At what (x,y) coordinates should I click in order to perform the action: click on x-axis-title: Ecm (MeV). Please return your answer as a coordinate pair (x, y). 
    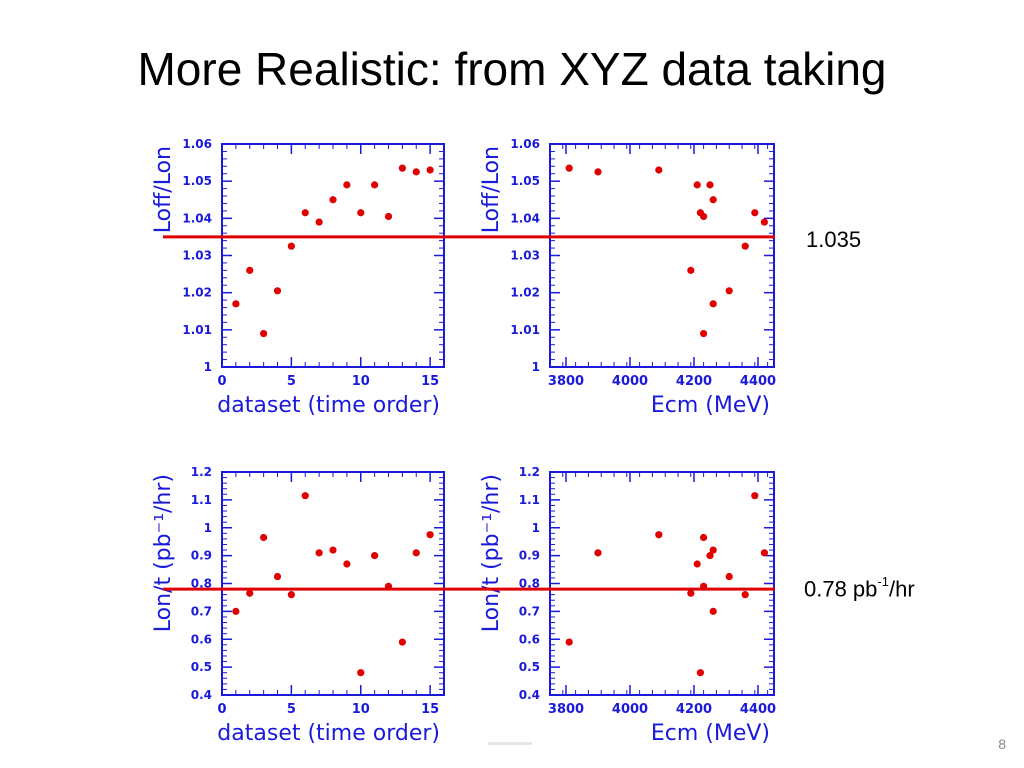
    Looking at the image, I should click on (710, 405).